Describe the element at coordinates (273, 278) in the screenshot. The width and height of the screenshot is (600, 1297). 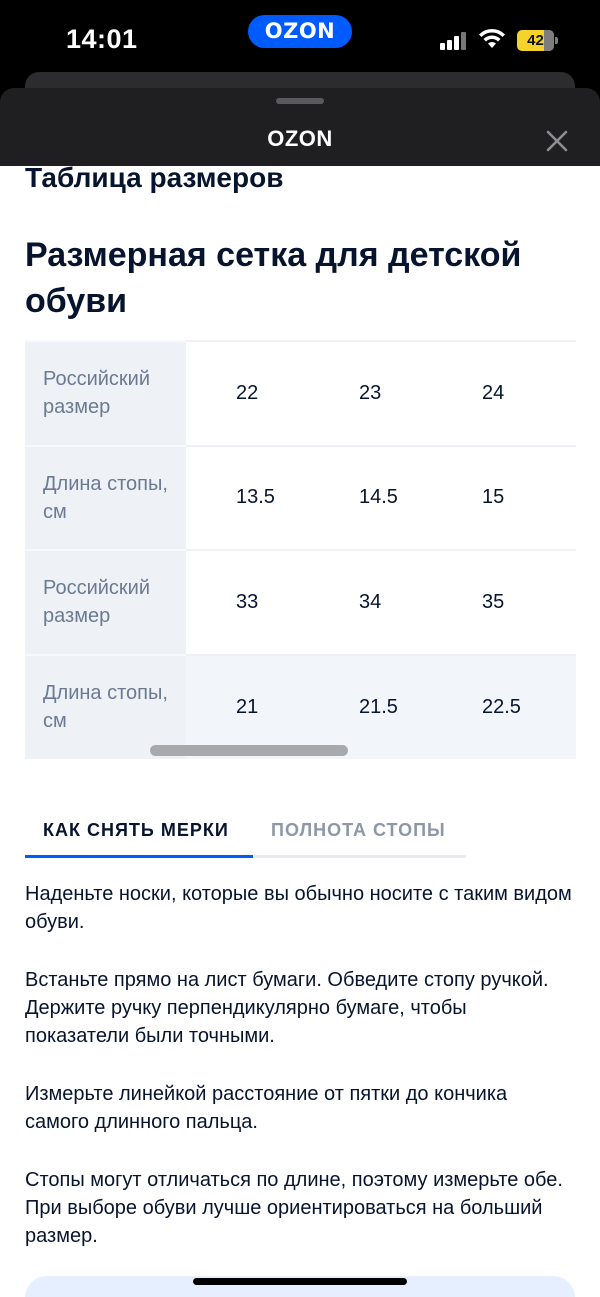
I see `page-heading: Размерная сетка для детской обуви` at that location.